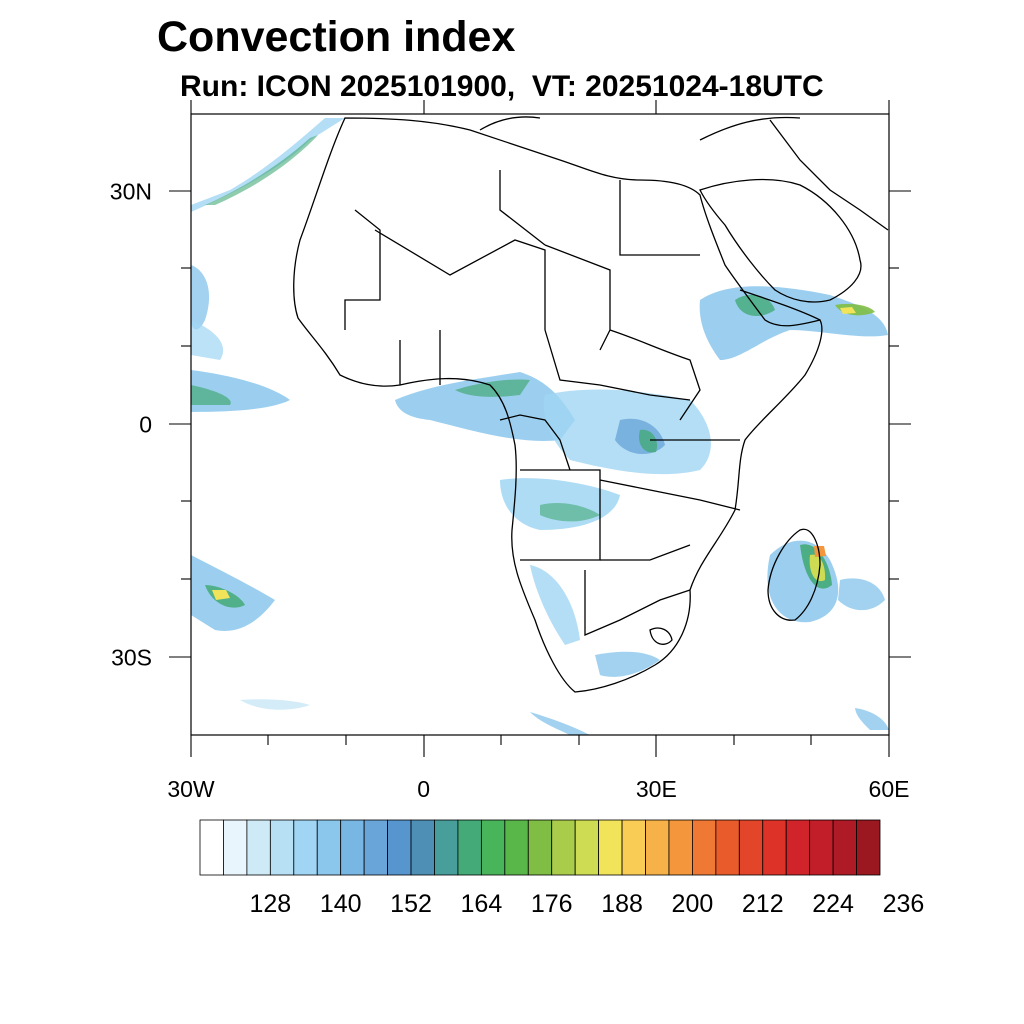 Image resolution: width=1024 pixels, height=1024 pixels. What do you see at coordinates (904, 904) in the screenshot?
I see `colorbar-label: 236` at bounding box center [904, 904].